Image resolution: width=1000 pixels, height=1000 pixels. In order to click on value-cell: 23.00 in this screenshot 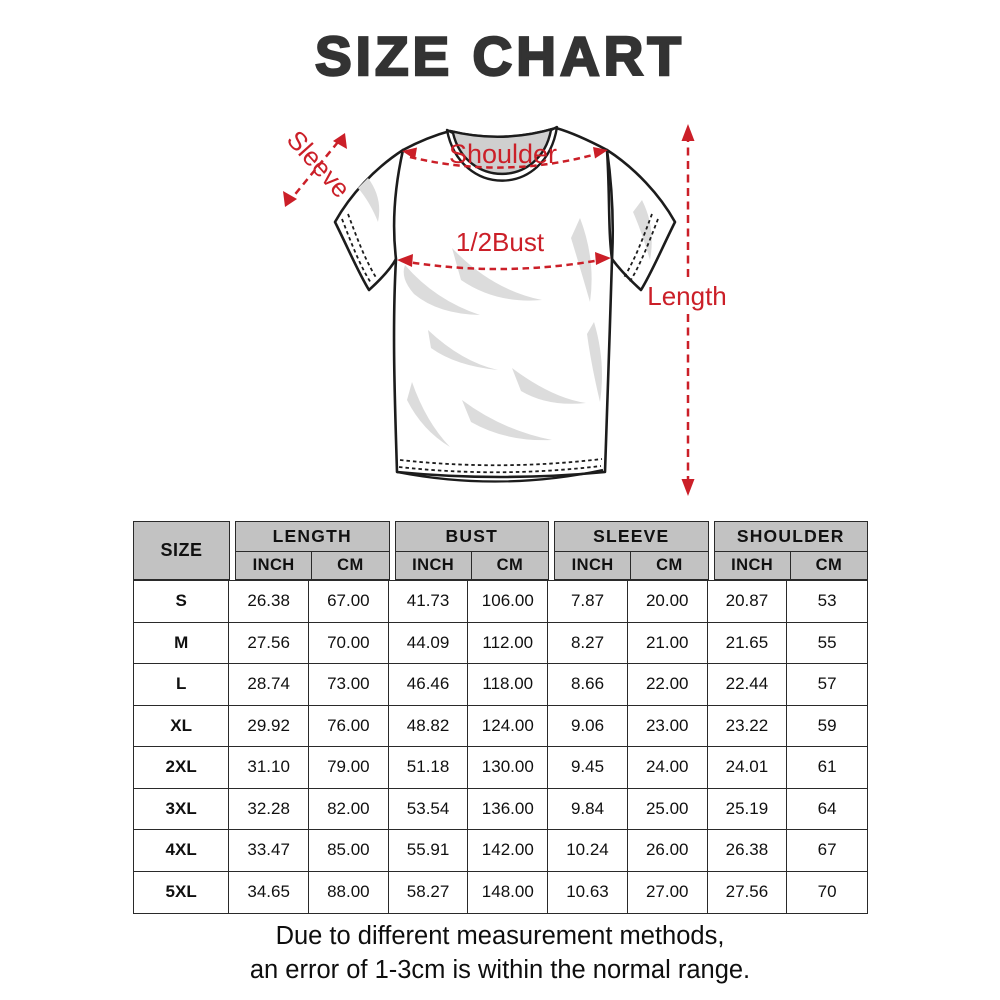, I will do `click(667, 726)`.